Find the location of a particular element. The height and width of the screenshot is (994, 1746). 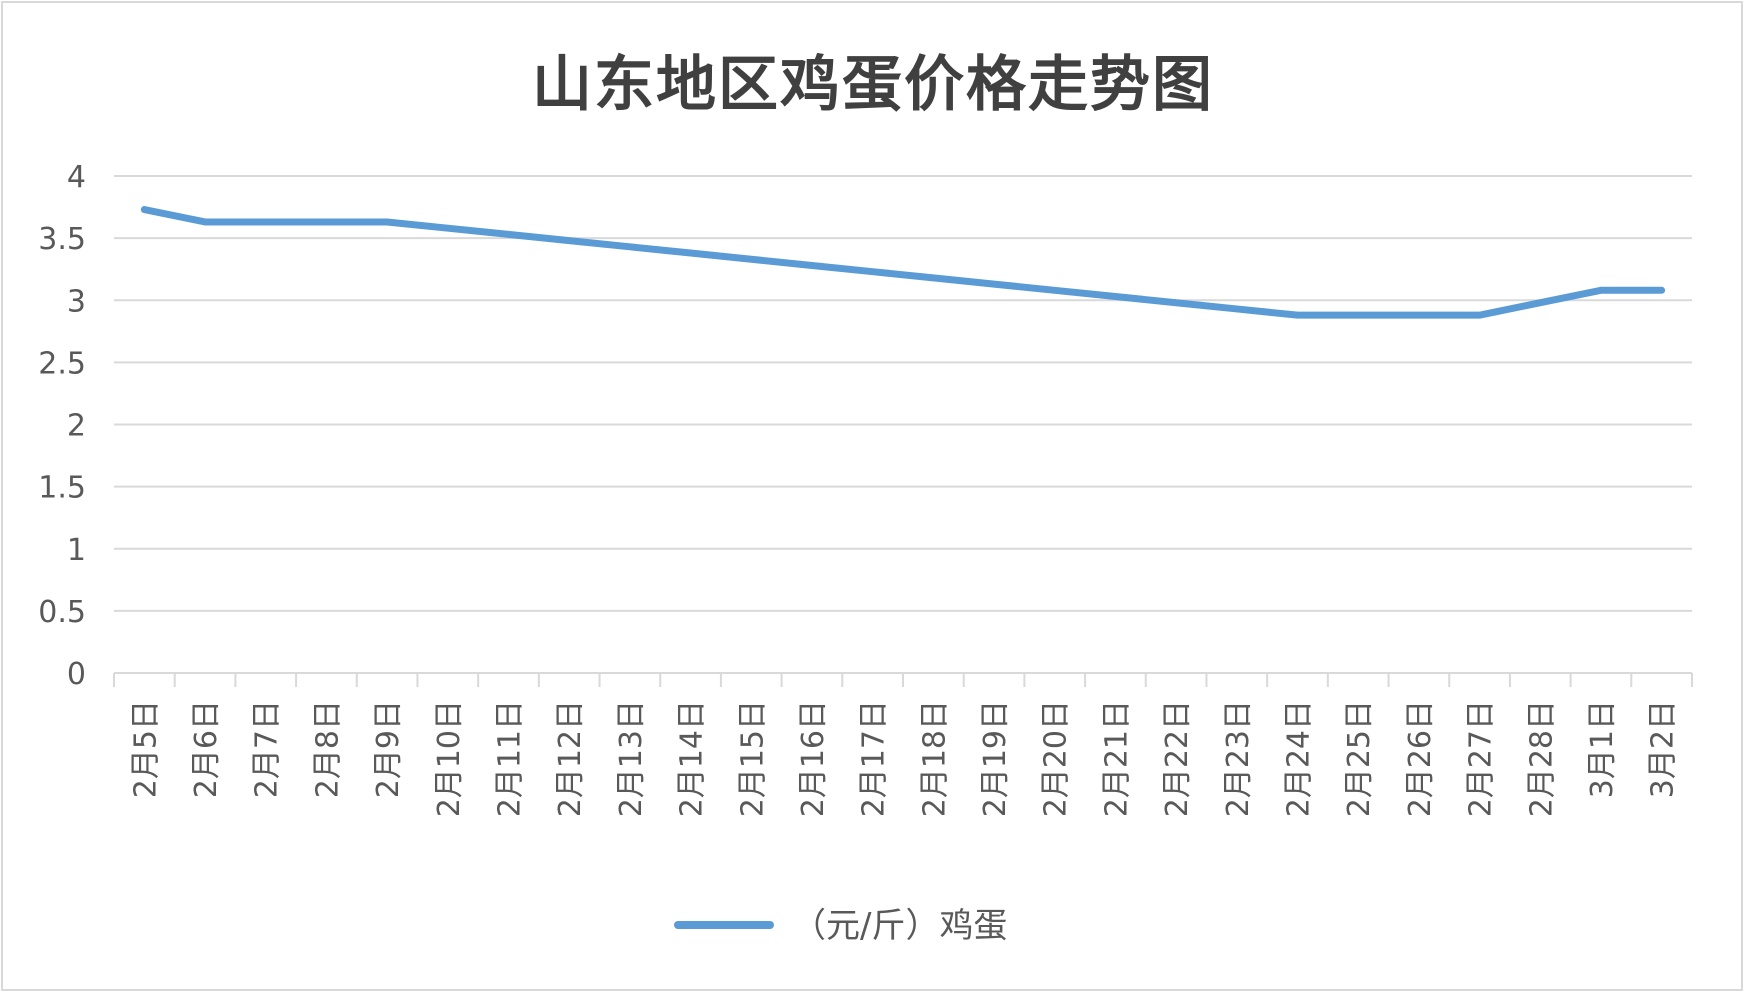

x-tick-label: 2月24日 is located at coordinates (1299, 758).